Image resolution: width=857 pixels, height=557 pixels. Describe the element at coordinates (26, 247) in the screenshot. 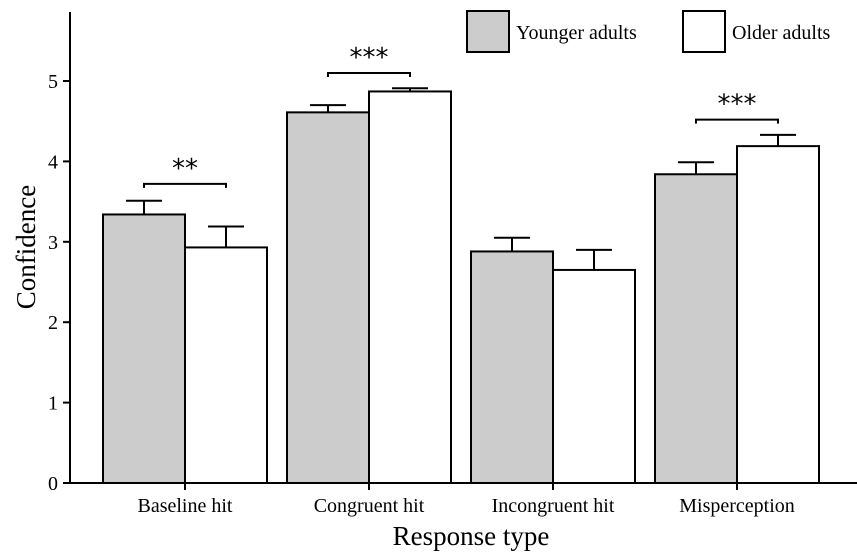

I see `y-axis-title: Confidence` at that location.